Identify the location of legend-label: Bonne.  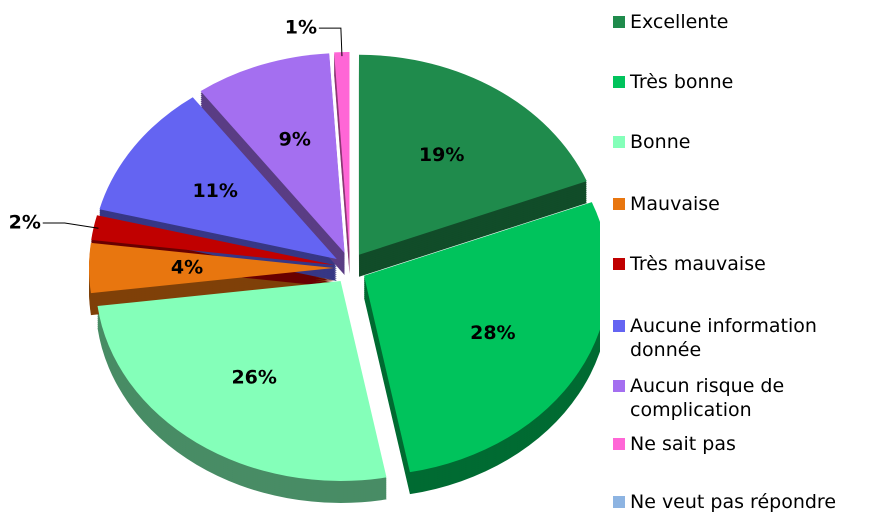
(660, 142).